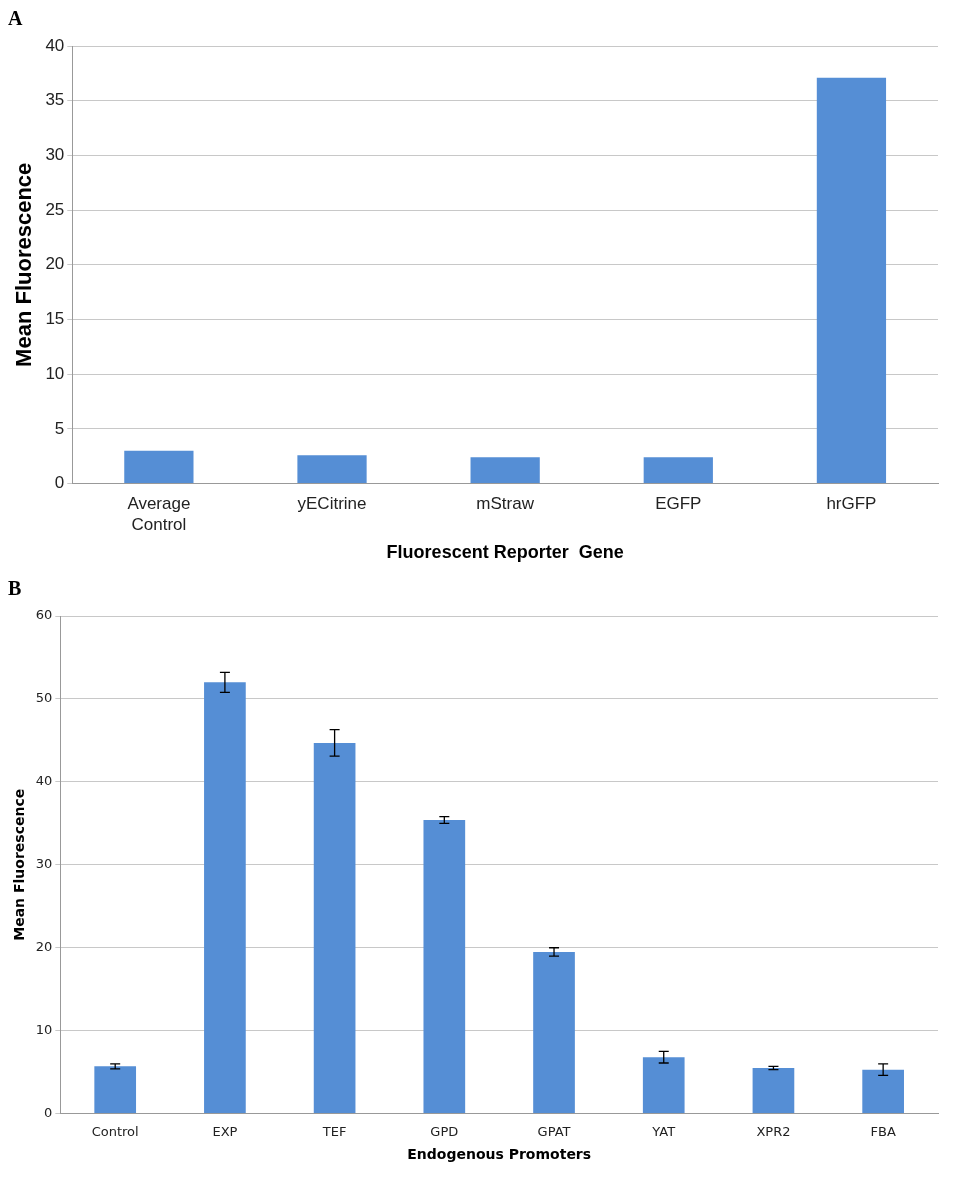 The image size is (956, 1179). I want to click on chart-title: B, so click(15, 588).